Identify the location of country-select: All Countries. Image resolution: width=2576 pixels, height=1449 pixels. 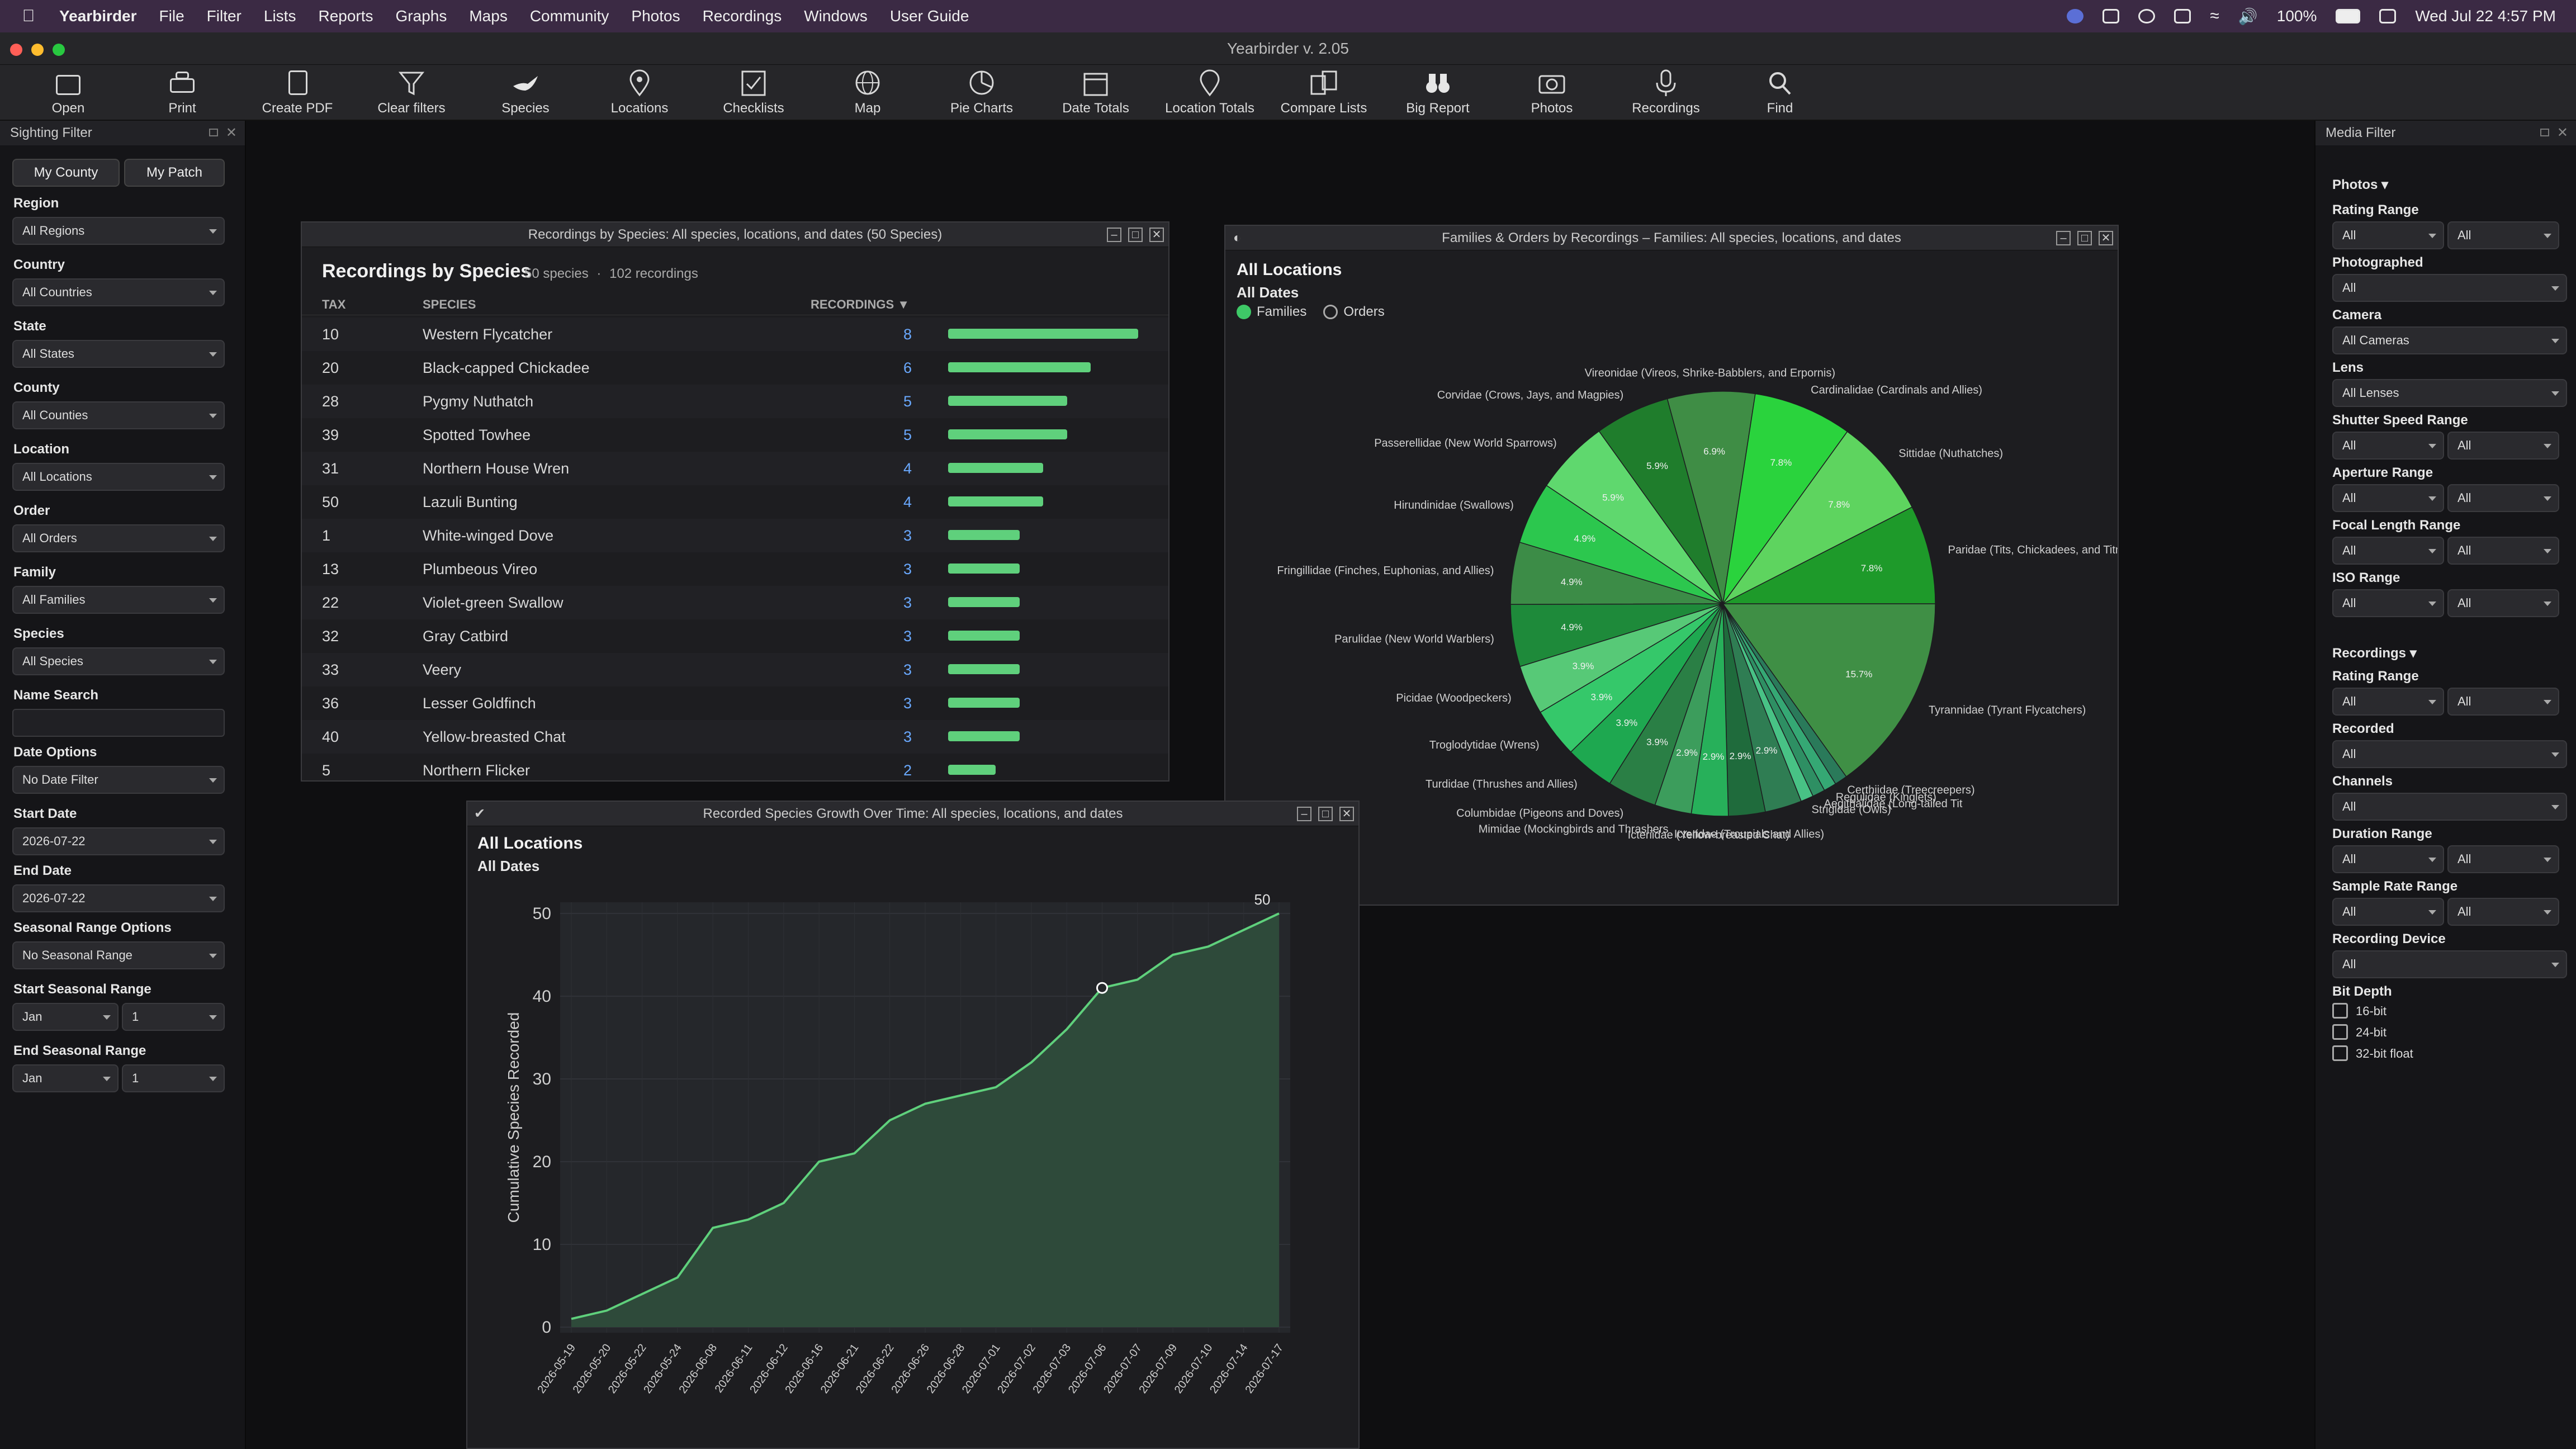
(118, 292).